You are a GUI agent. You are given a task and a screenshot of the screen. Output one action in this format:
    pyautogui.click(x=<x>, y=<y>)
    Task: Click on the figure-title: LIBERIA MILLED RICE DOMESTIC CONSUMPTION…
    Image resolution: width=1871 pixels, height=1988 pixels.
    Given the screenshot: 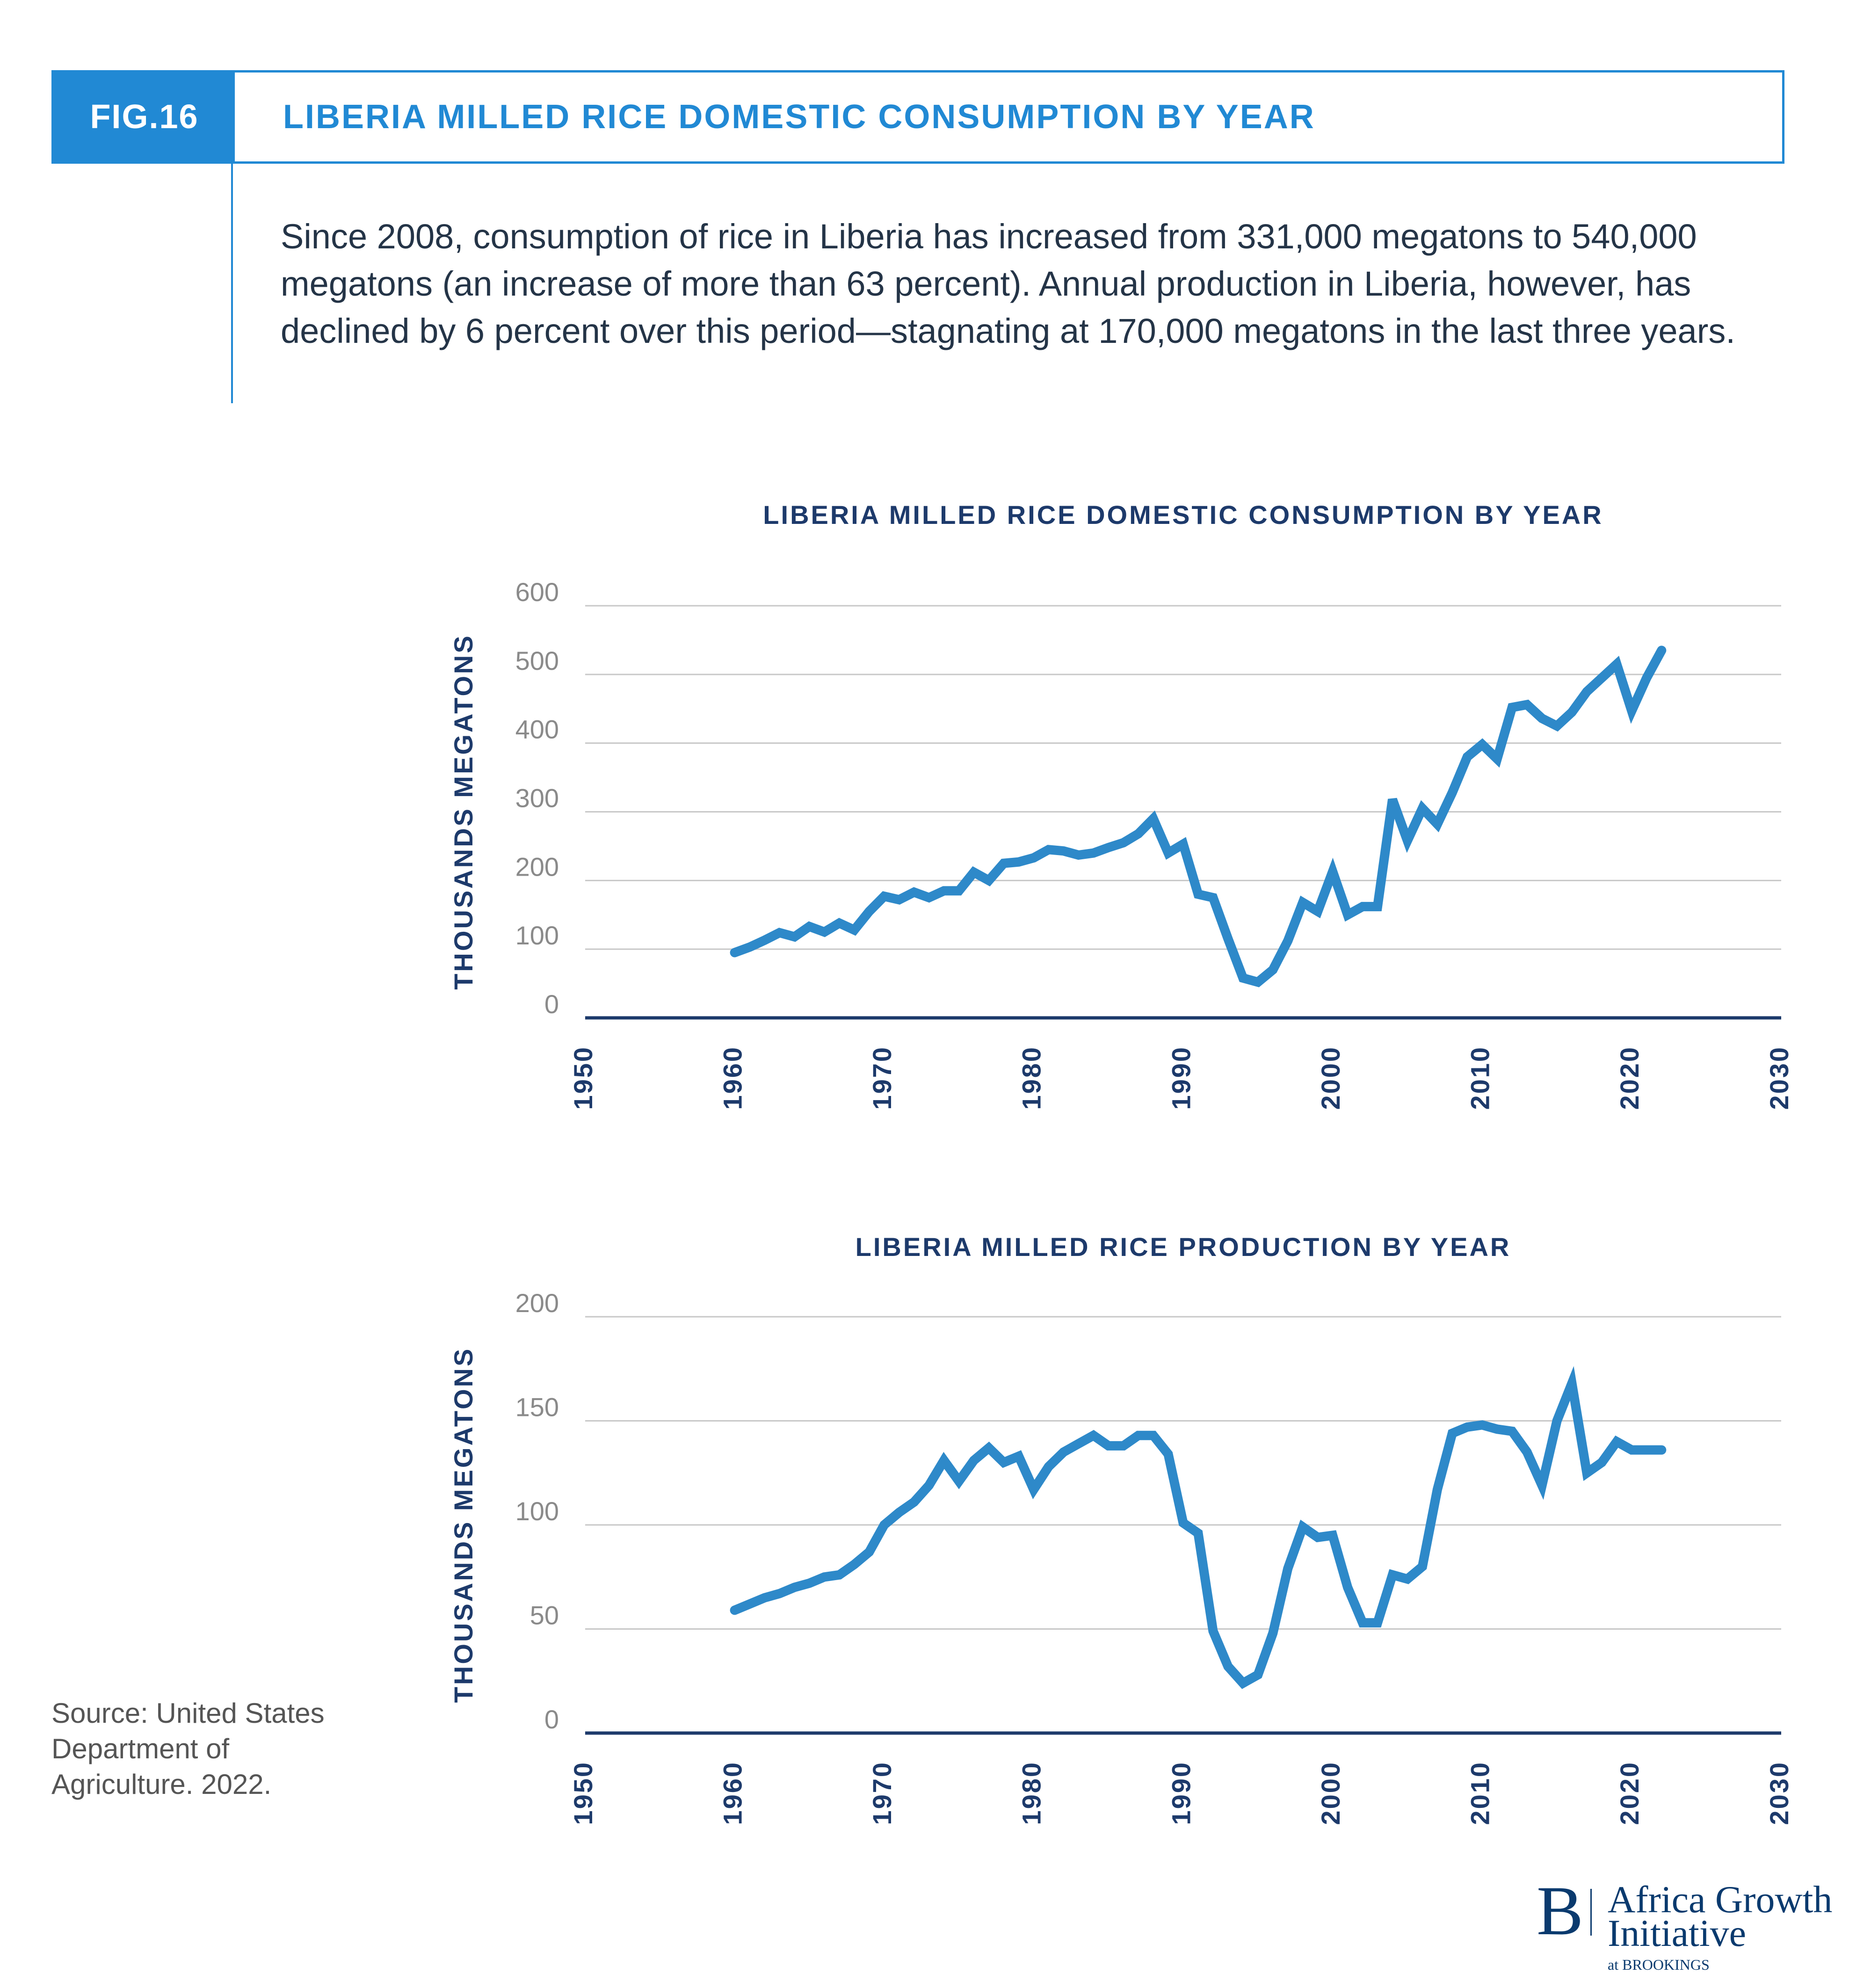 What is the action you would take?
    pyautogui.click(x=799, y=117)
    